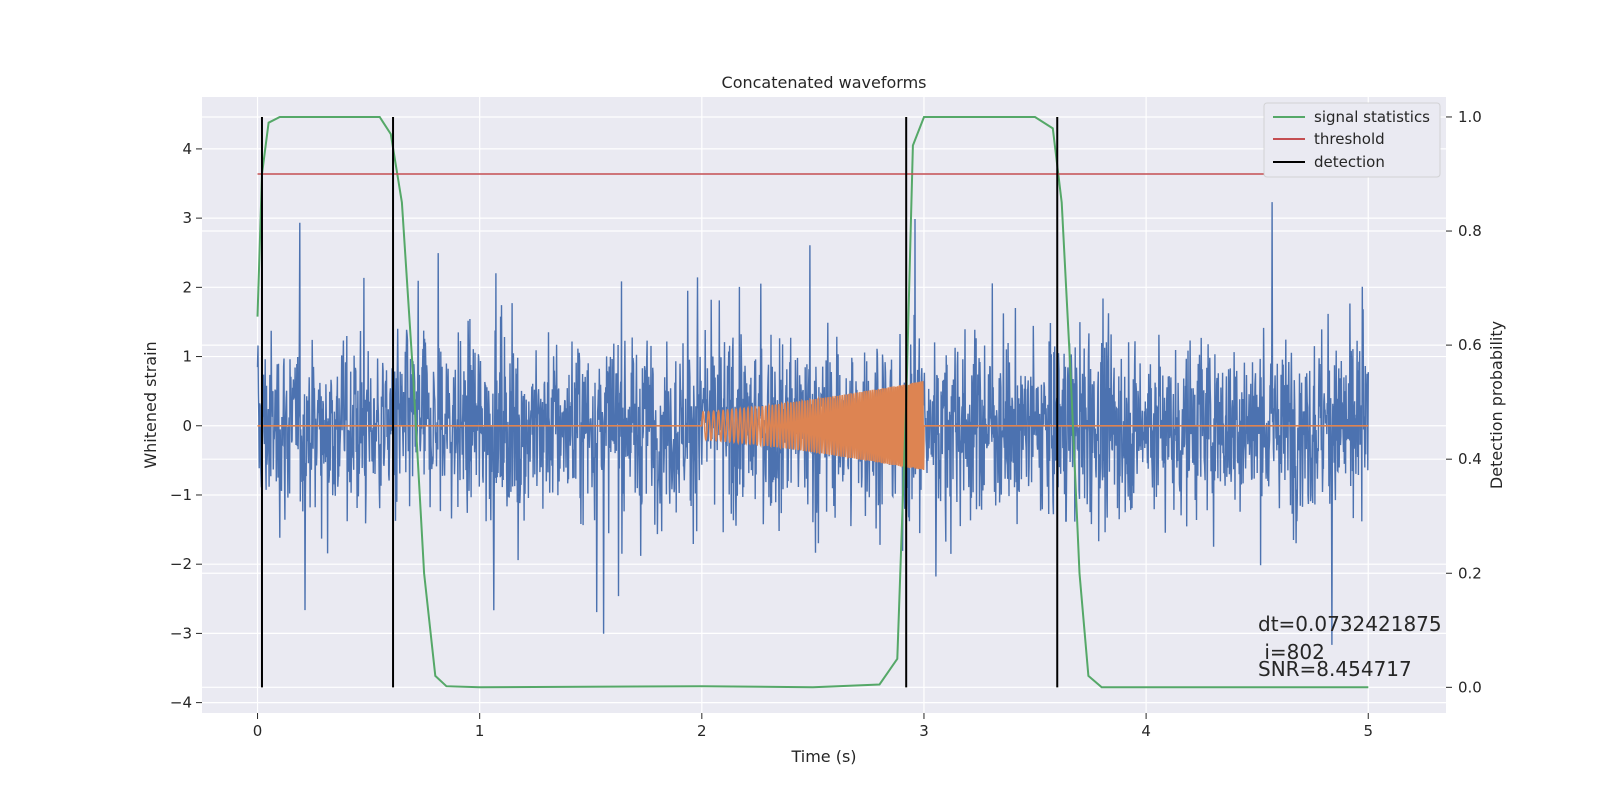 The width and height of the screenshot is (1600, 800). I want to click on legend: signal statistics threshold detection, so click(1352, 140).